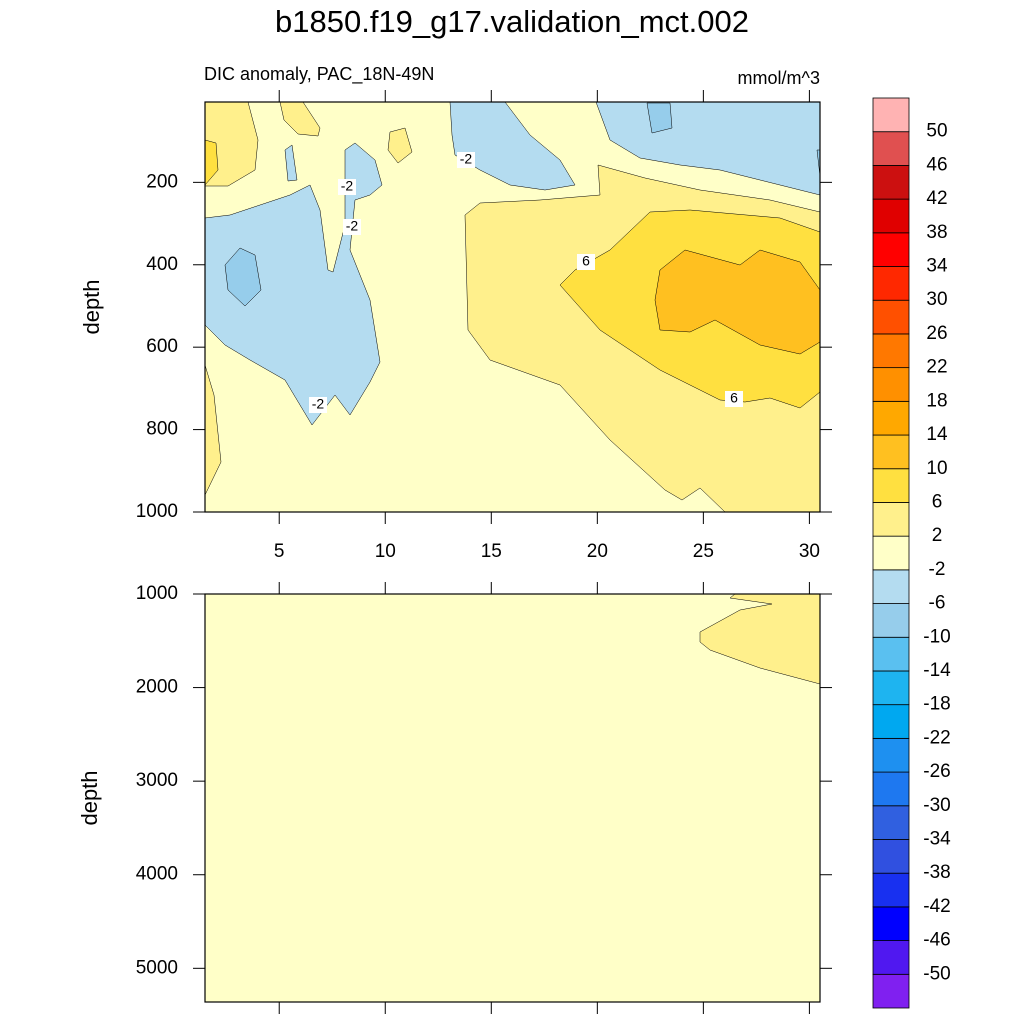 The height and width of the screenshot is (1024, 1024). Describe the element at coordinates (937, 501) in the screenshot. I see `colorbar-label: 6` at that location.